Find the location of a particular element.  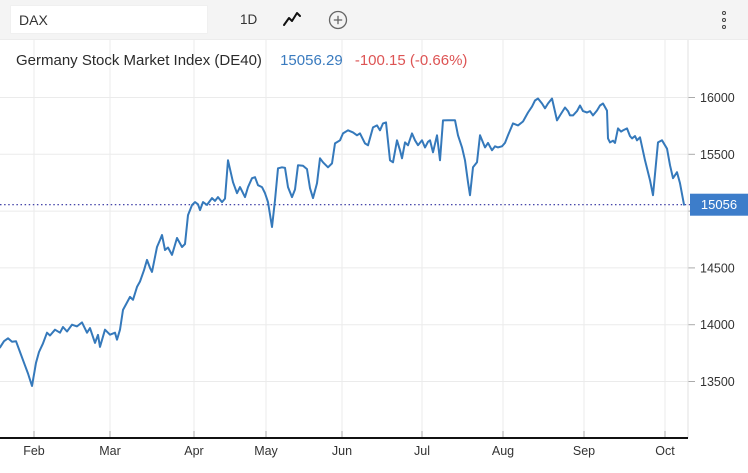

x-axis-label: Jul is located at coordinates (422, 451).